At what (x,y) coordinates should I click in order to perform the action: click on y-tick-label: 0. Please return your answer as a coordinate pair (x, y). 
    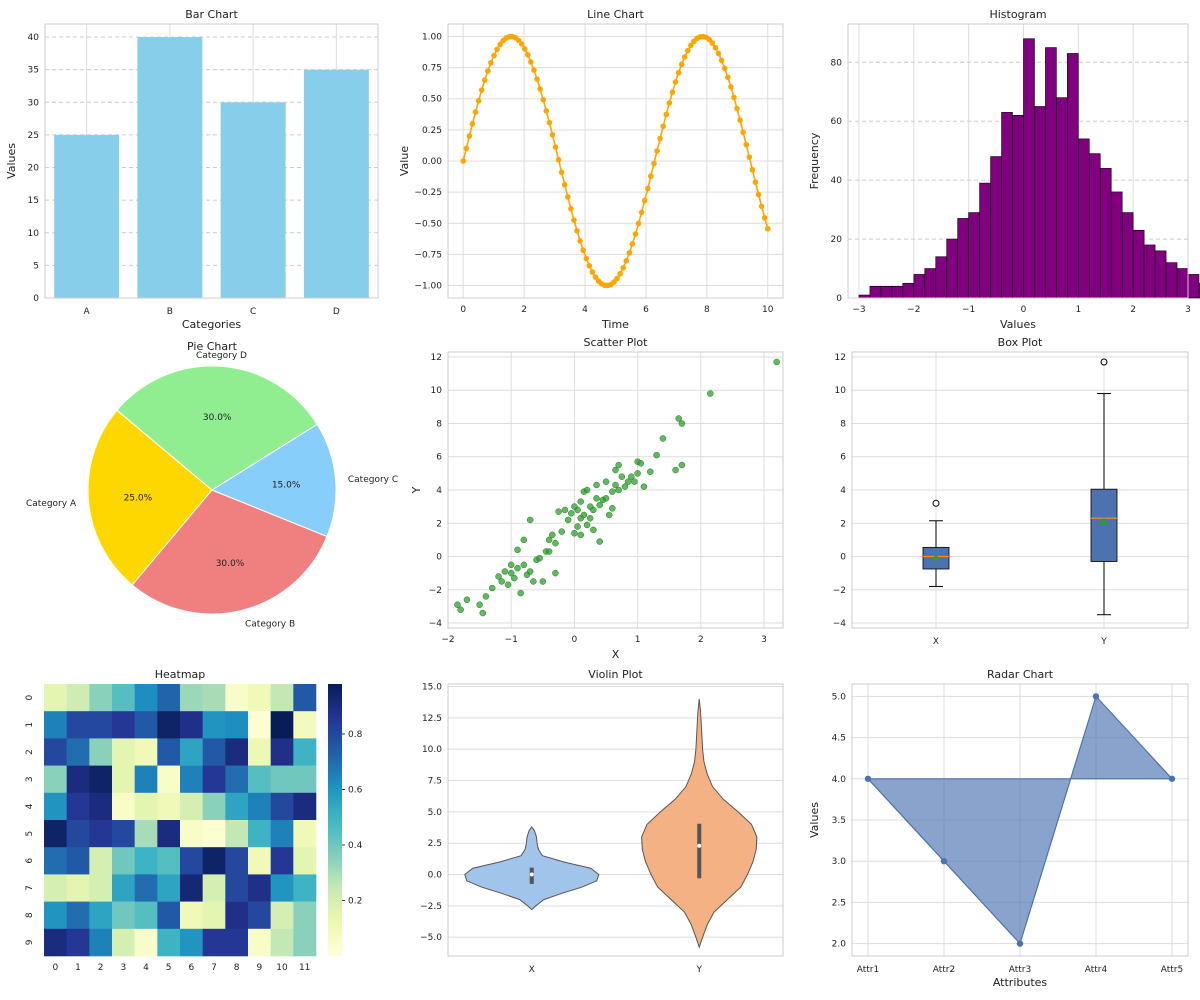
    Looking at the image, I should click on (36, 299).